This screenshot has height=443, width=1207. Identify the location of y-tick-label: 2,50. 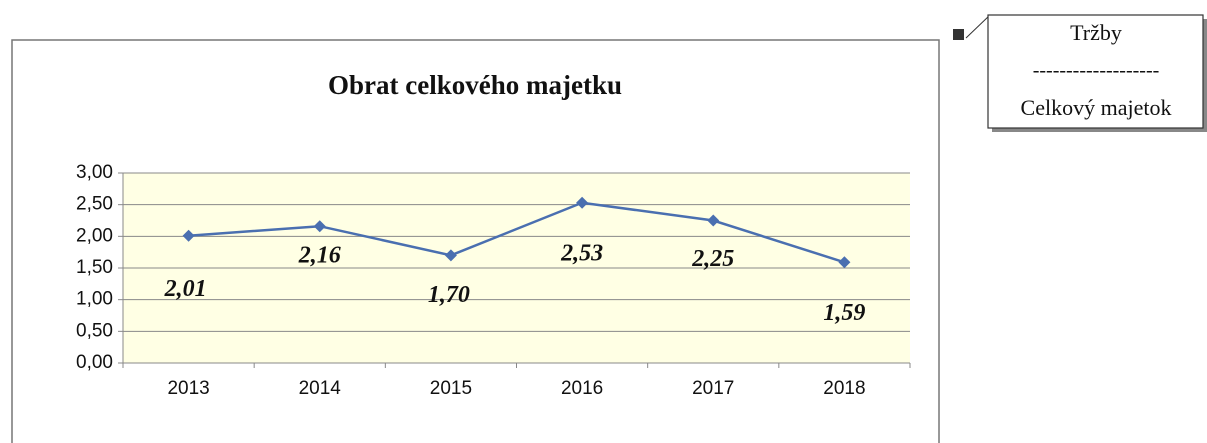
(94, 204).